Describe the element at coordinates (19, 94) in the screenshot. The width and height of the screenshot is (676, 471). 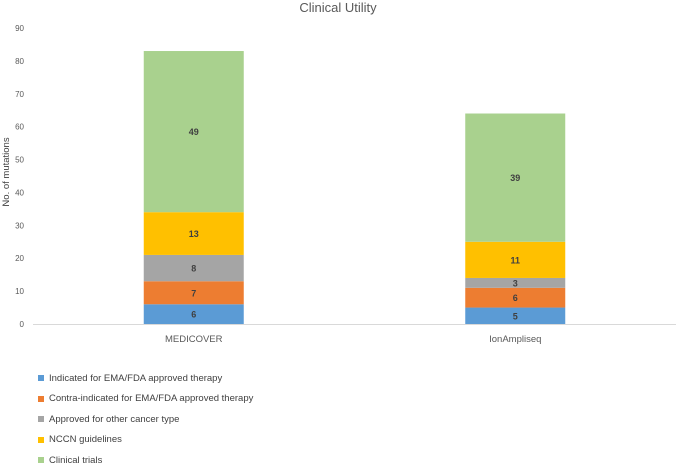
I see `y-tick-label: 70` at that location.